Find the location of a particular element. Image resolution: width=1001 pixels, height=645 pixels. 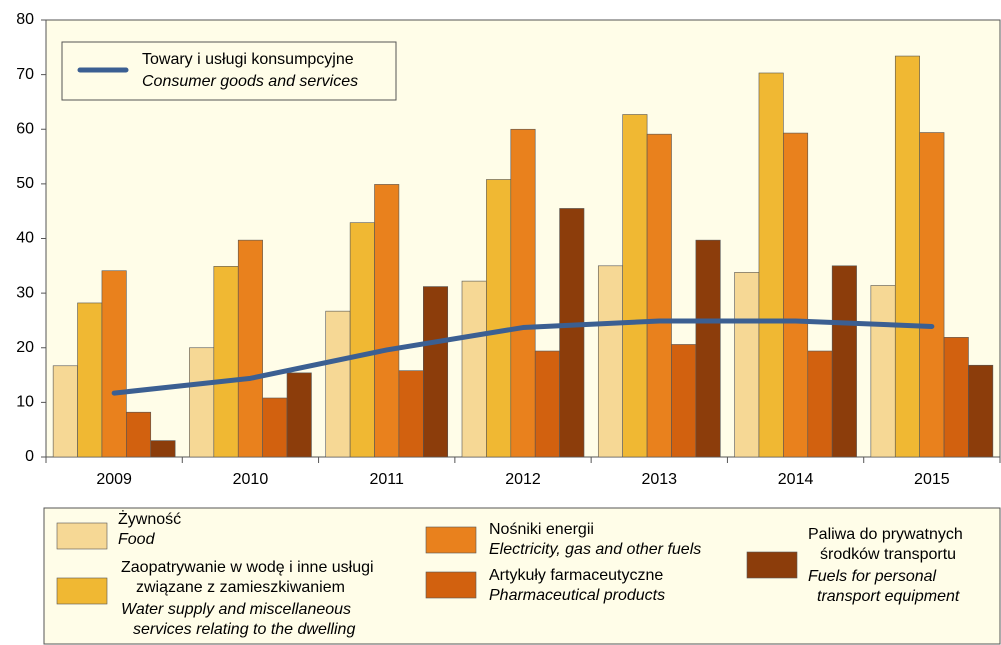

legend-label-en: Food is located at coordinates (137, 539).